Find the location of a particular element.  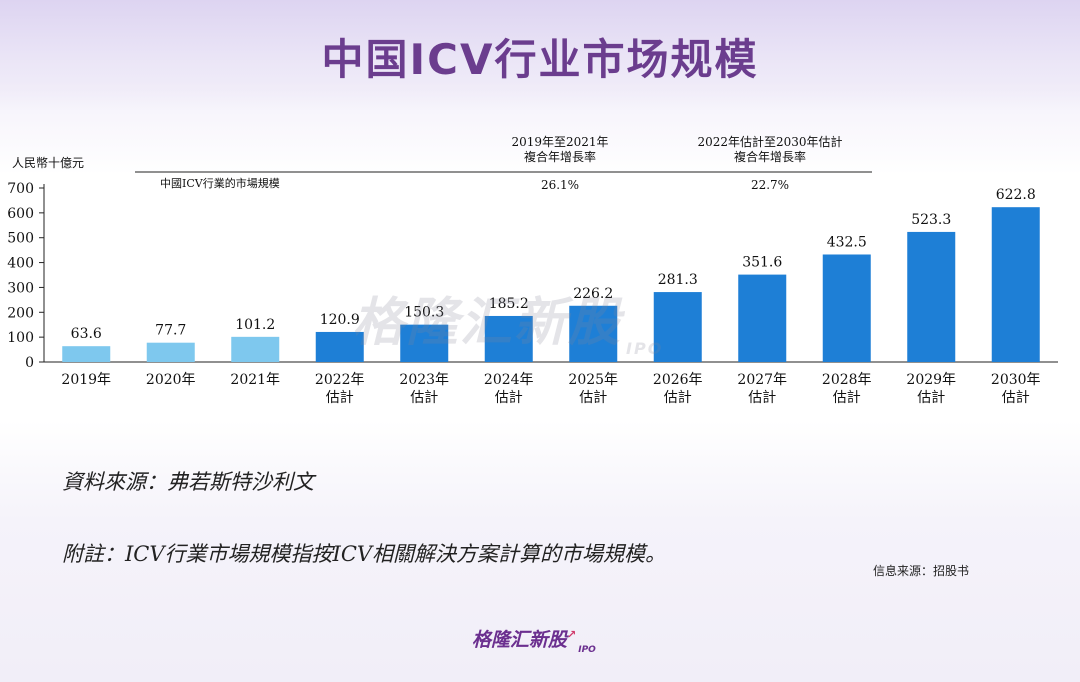

data-label: 120.9 is located at coordinates (340, 320).